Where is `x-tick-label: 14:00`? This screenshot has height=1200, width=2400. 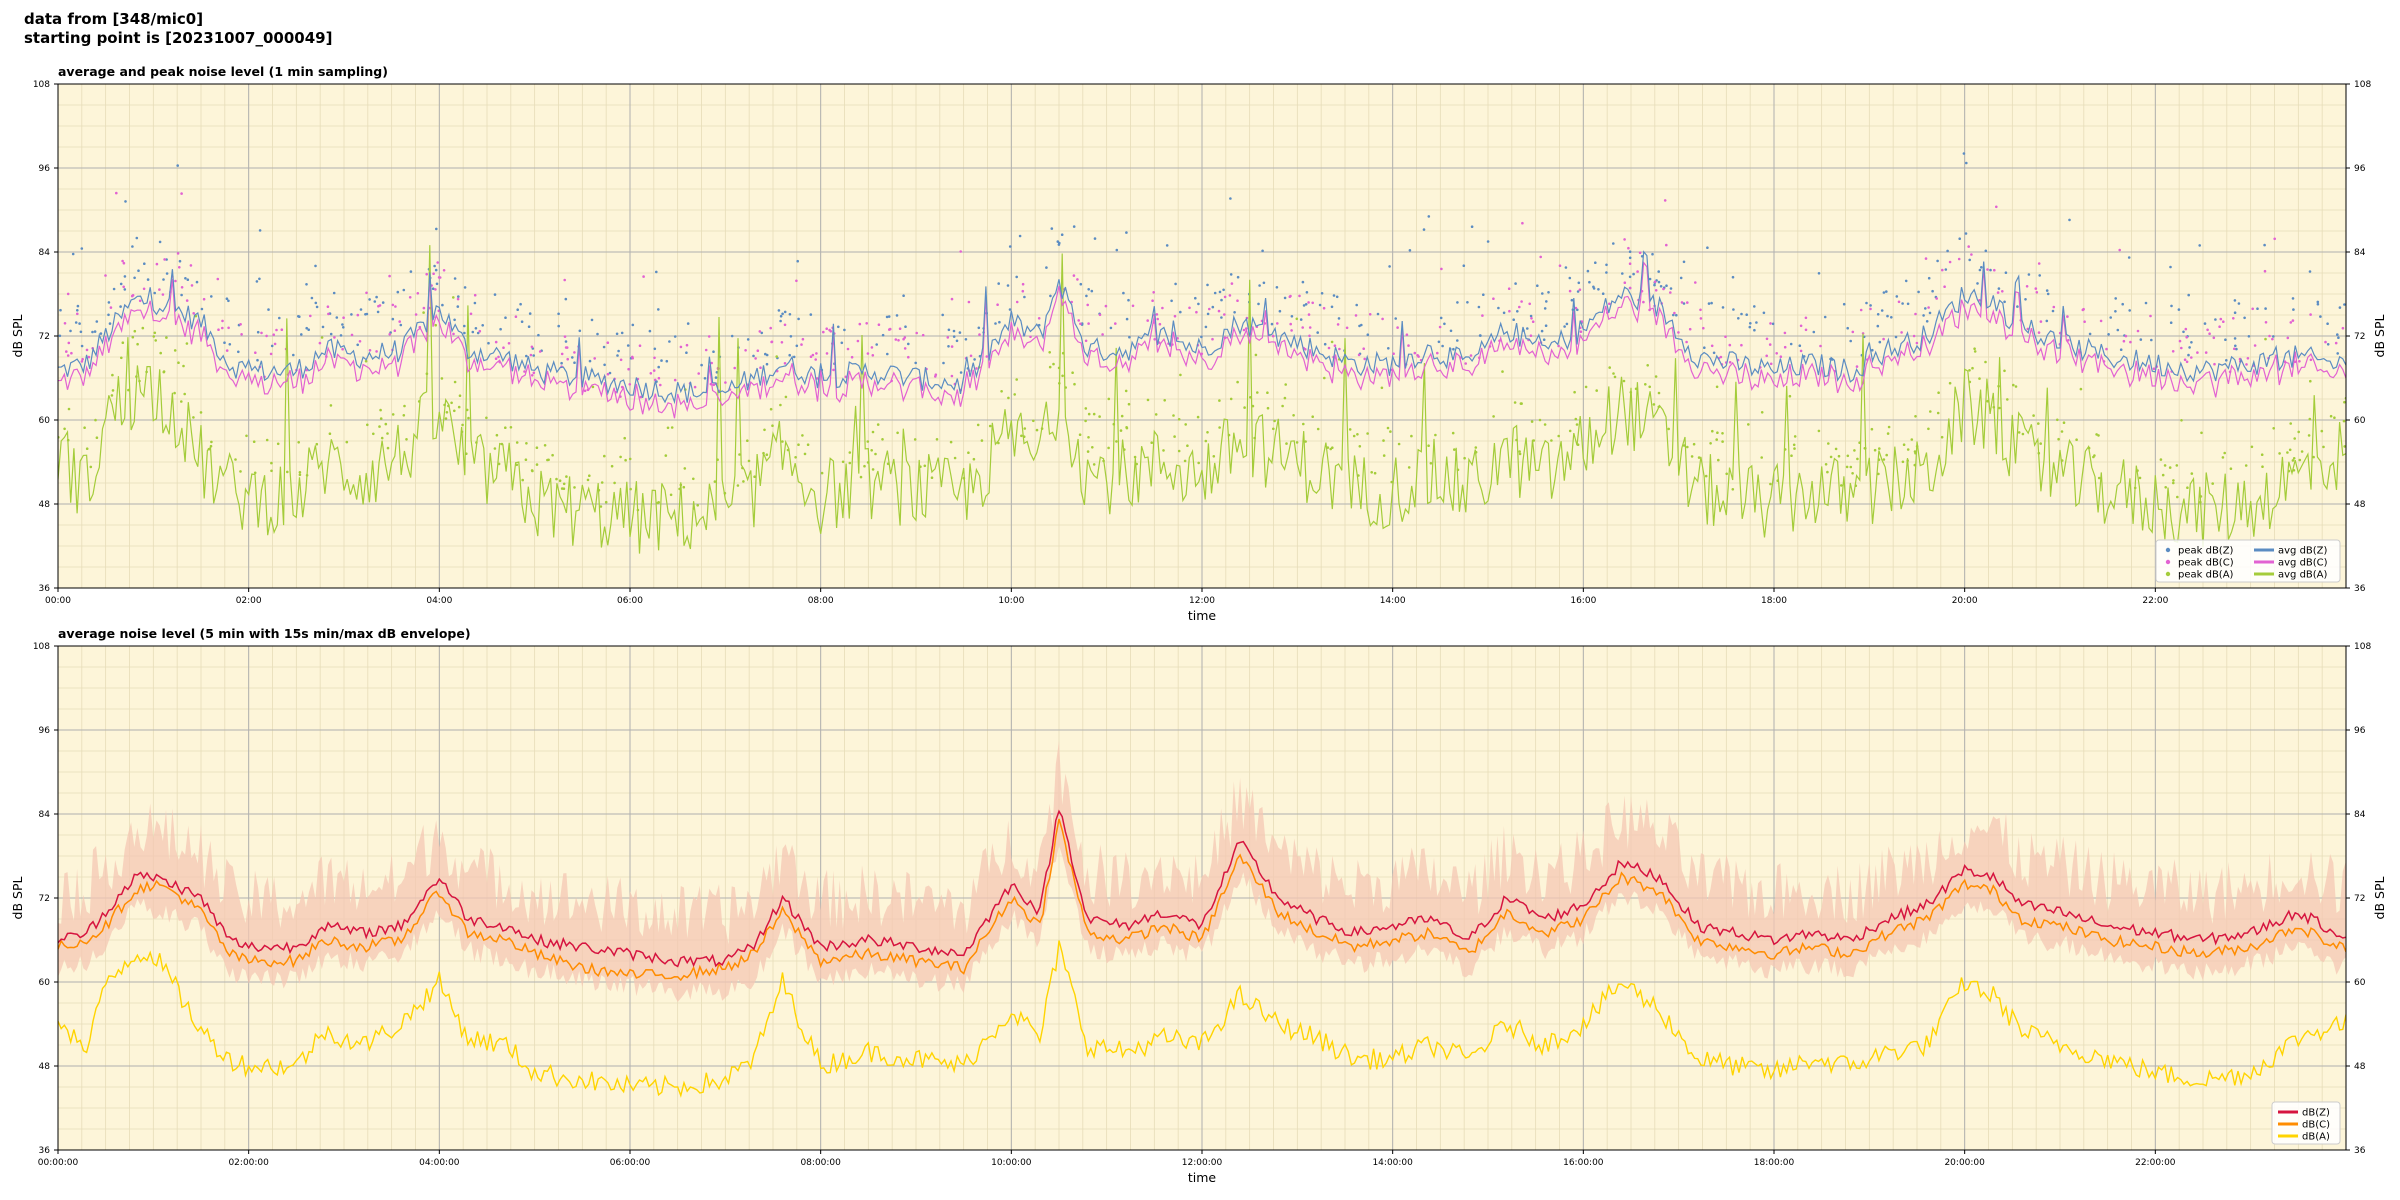
x-tick-label: 14:00 is located at coordinates (1393, 601).